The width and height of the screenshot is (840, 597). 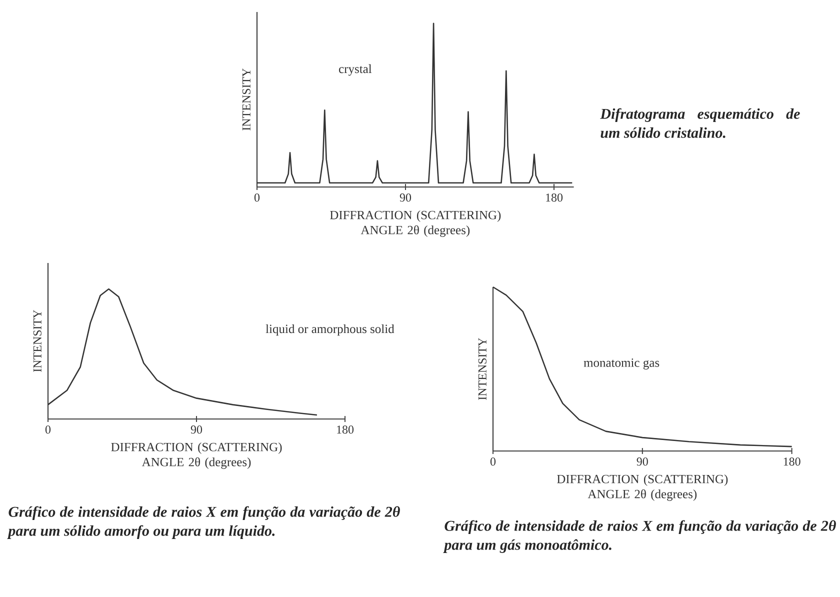 I want to click on annotation: liquid or amorphous solid, so click(x=330, y=330).